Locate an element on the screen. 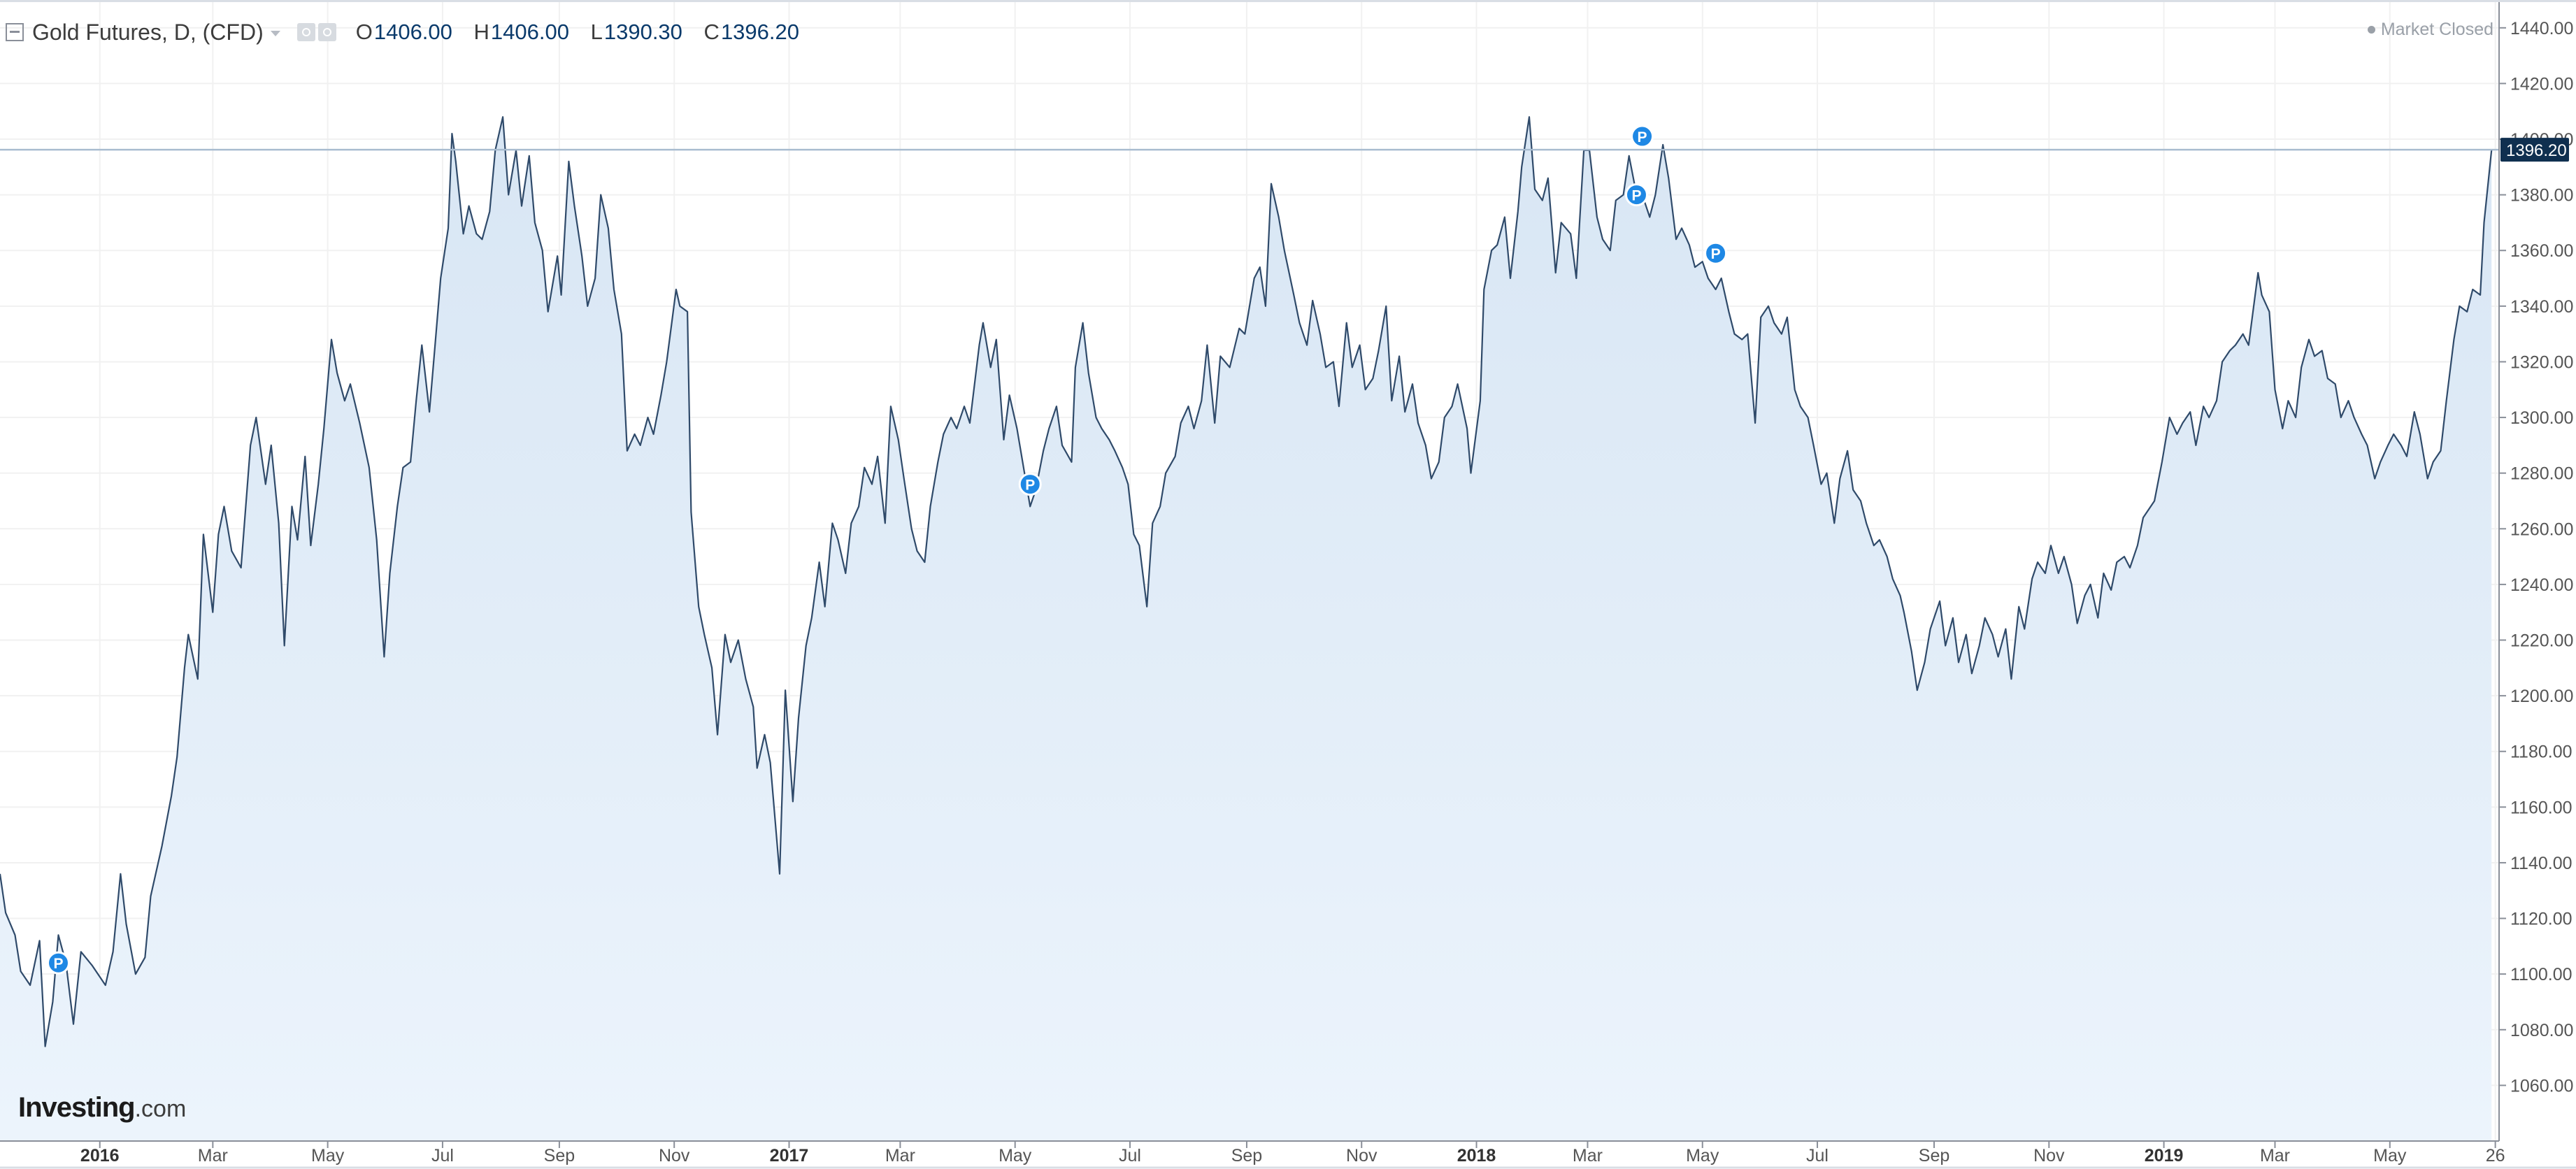  y-tick-label: 1160.00 is located at coordinates (2541, 808).